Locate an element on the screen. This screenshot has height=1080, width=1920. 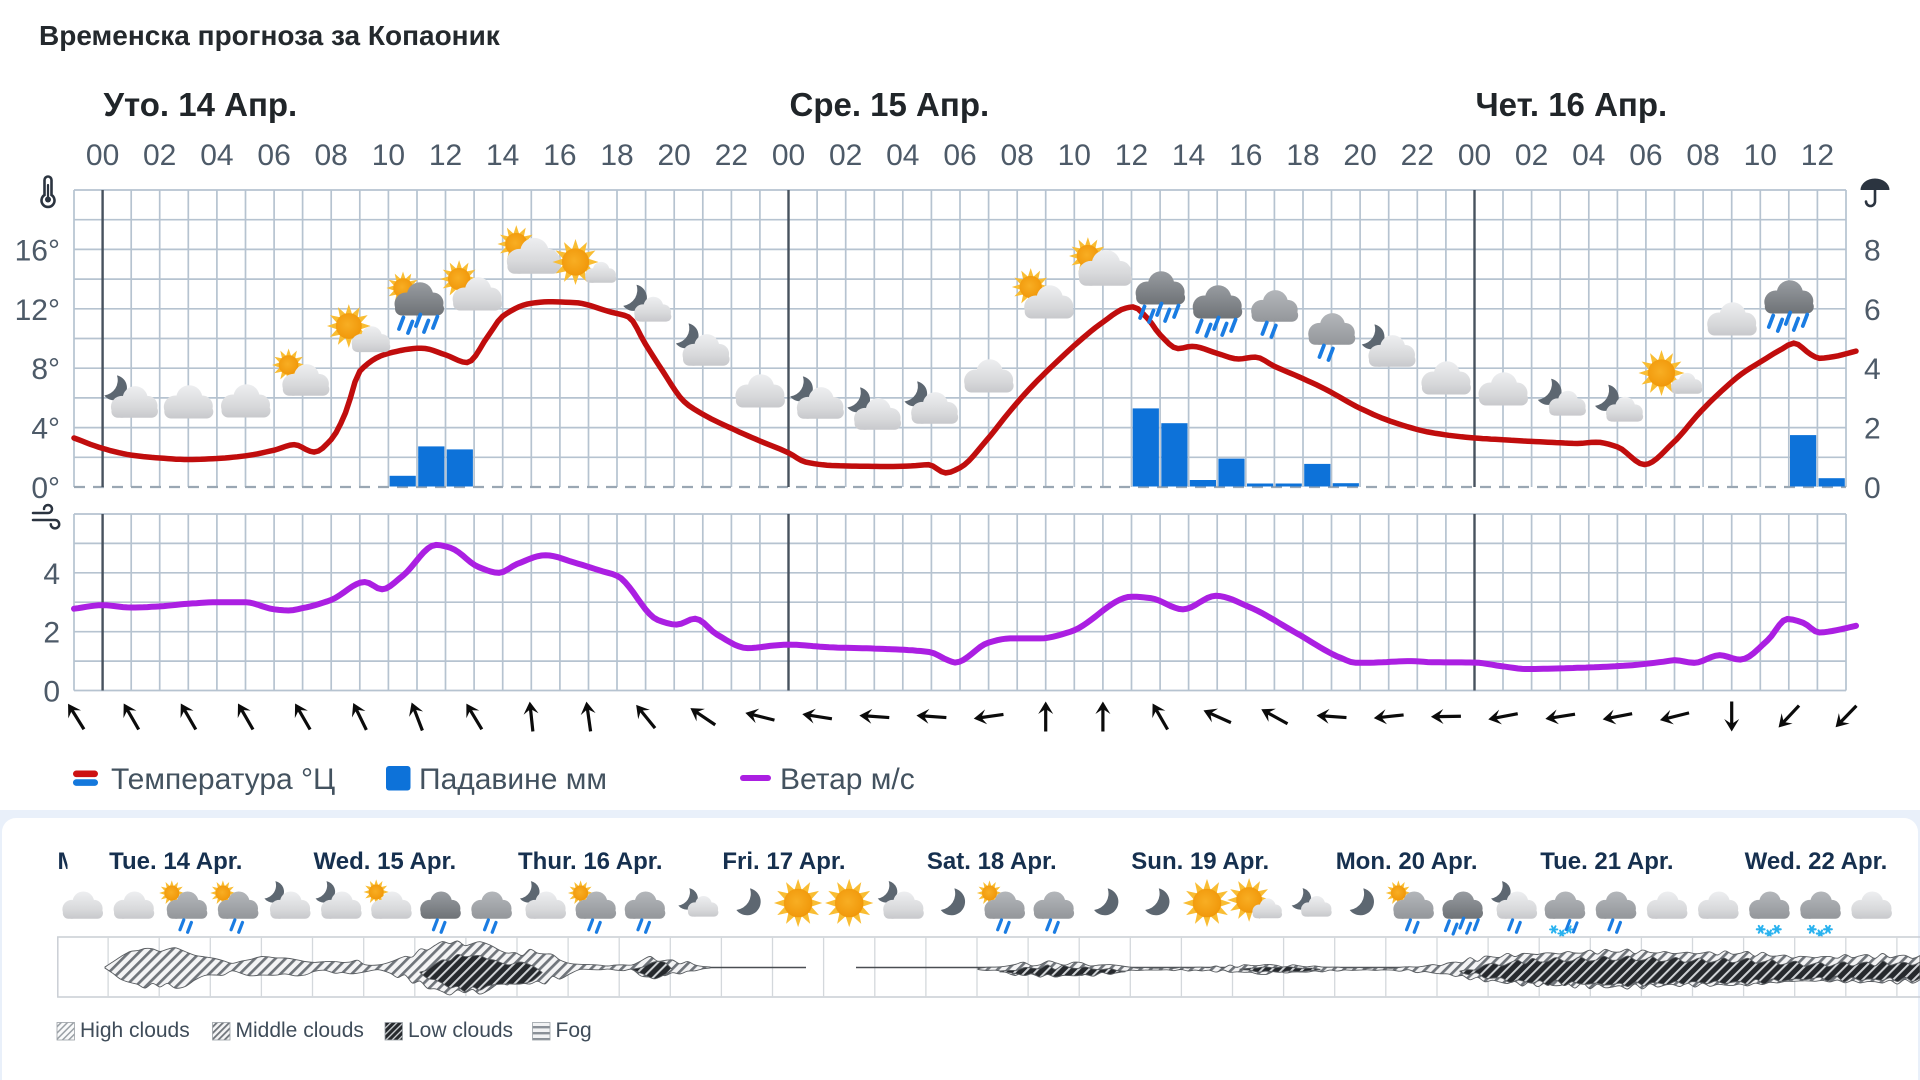
svg-text: 4° is located at coordinates (45, 429).